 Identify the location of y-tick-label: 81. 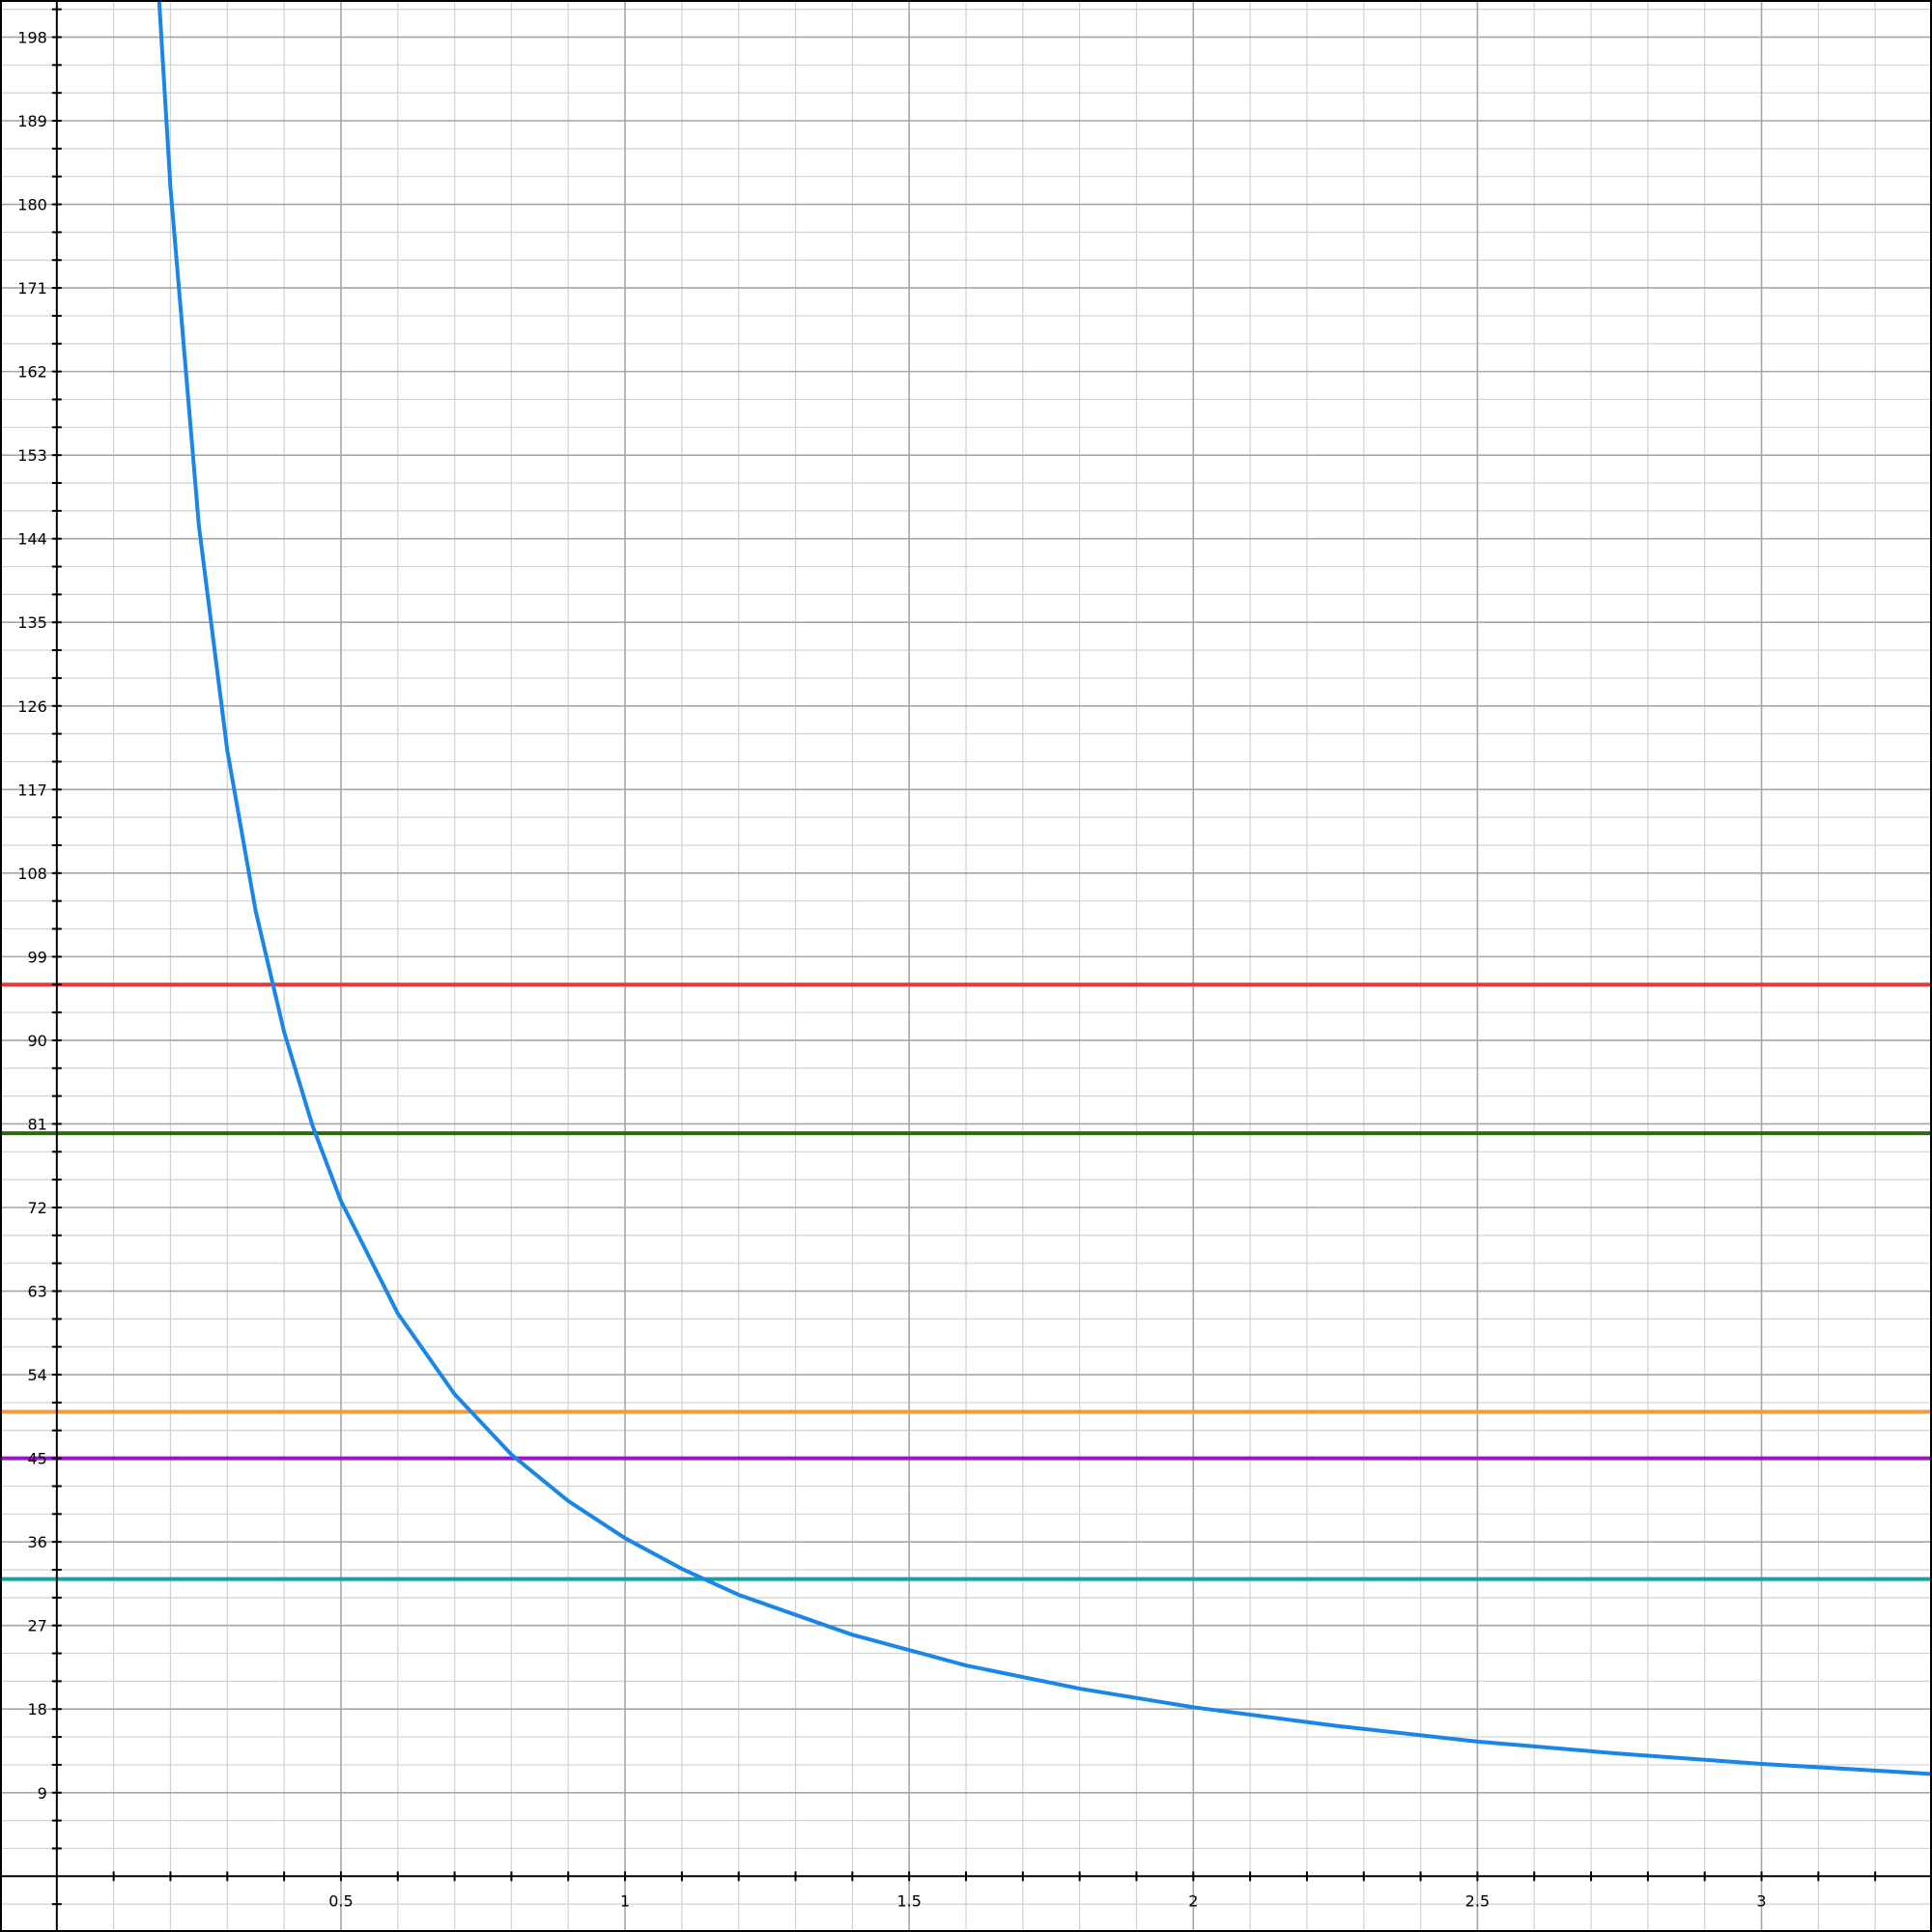
(36, 1124).